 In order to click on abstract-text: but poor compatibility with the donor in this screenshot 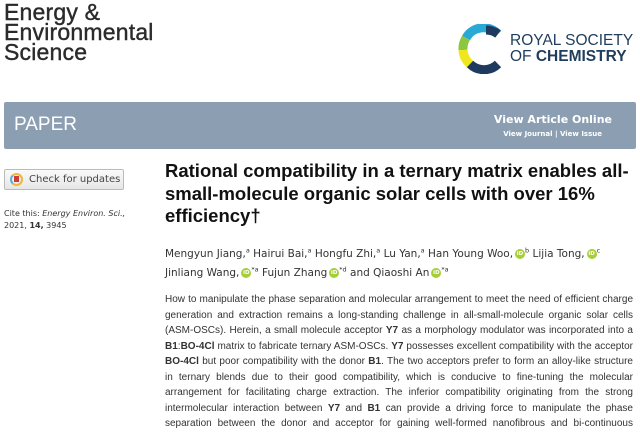, I will do `click(283, 361)`.